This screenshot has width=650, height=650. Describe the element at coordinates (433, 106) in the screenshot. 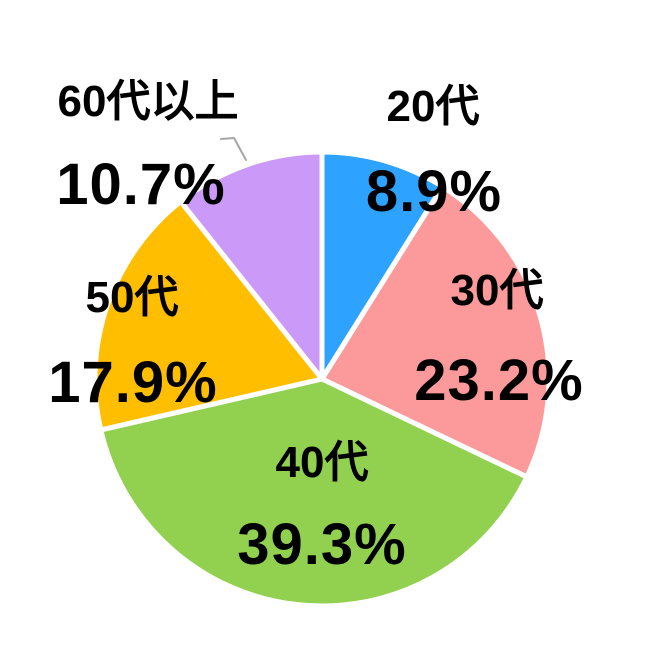

I see `slice-label-20s: 20代` at that location.